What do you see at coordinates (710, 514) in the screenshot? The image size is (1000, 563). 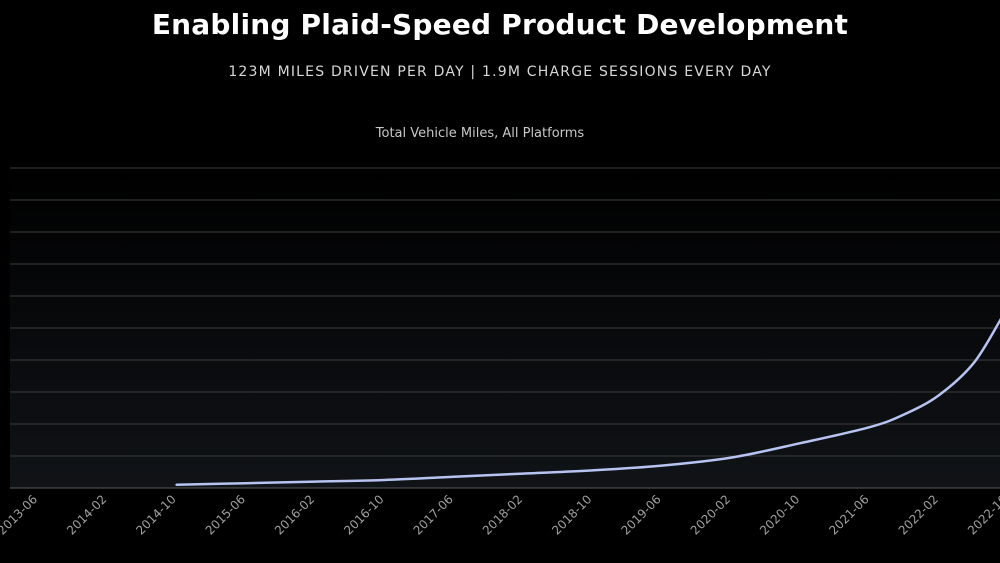 I see `x-tick-label: 2020-02` at bounding box center [710, 514].